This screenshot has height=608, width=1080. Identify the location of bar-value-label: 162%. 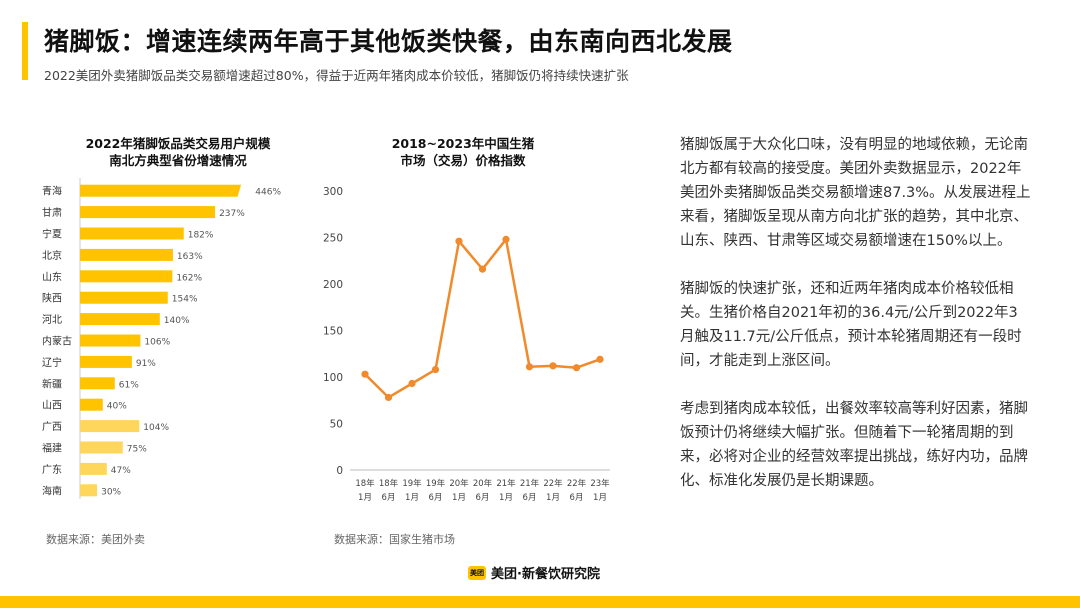
(189, 278).